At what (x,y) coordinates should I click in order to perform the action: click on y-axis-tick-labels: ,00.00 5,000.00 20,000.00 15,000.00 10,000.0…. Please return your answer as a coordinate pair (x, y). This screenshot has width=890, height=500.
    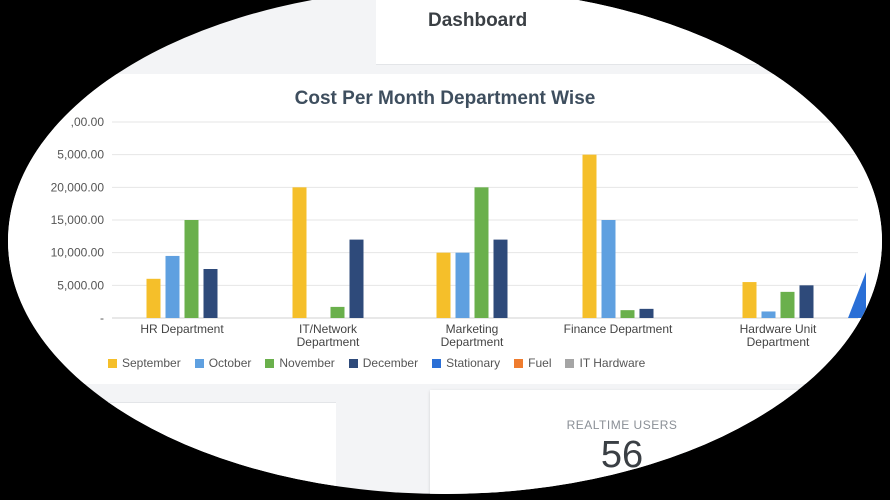
    Looking at the image, I should click on (78, 220).